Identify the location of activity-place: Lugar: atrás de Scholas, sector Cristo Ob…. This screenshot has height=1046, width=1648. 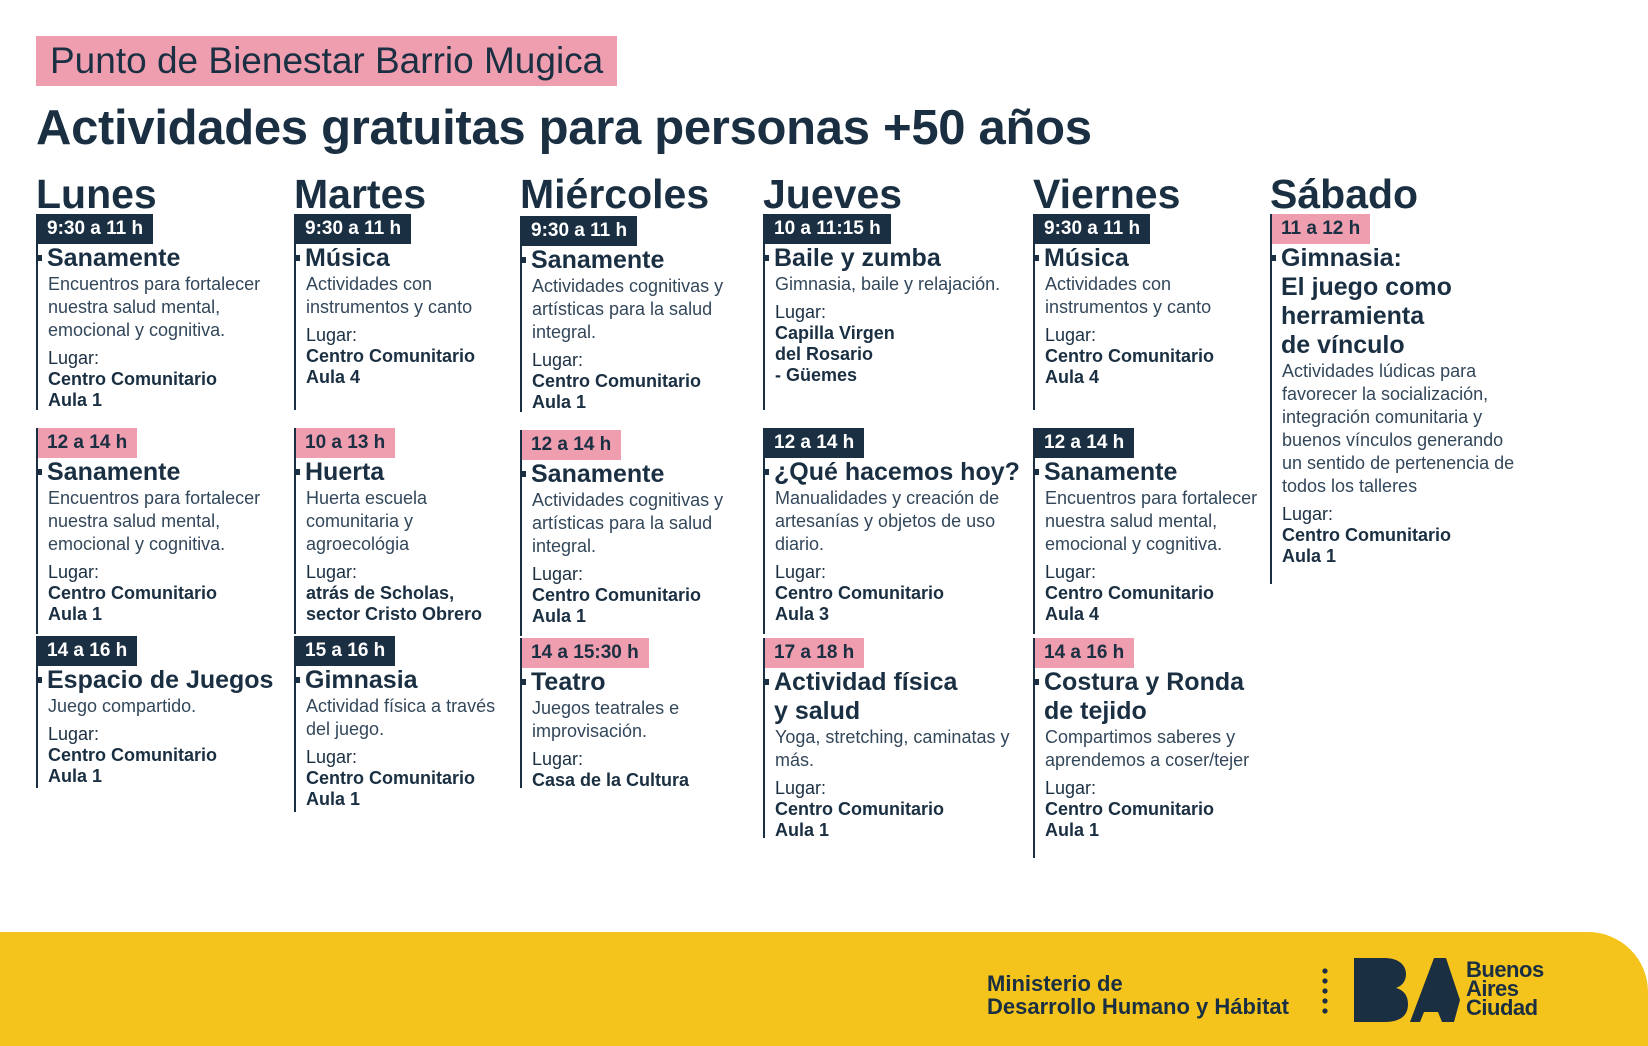
(401, 593).